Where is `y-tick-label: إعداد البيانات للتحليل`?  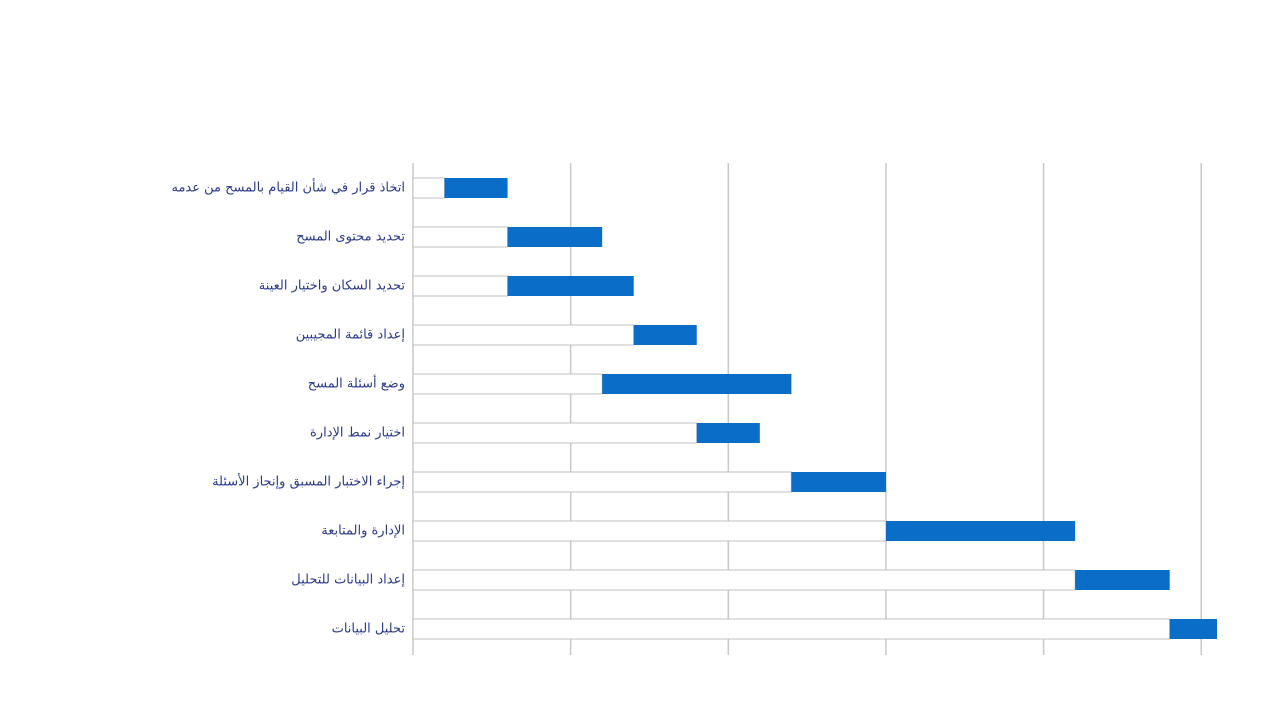 y-tick-label: إعداد البيانات للتحليل is located at coordinates (348, 580).